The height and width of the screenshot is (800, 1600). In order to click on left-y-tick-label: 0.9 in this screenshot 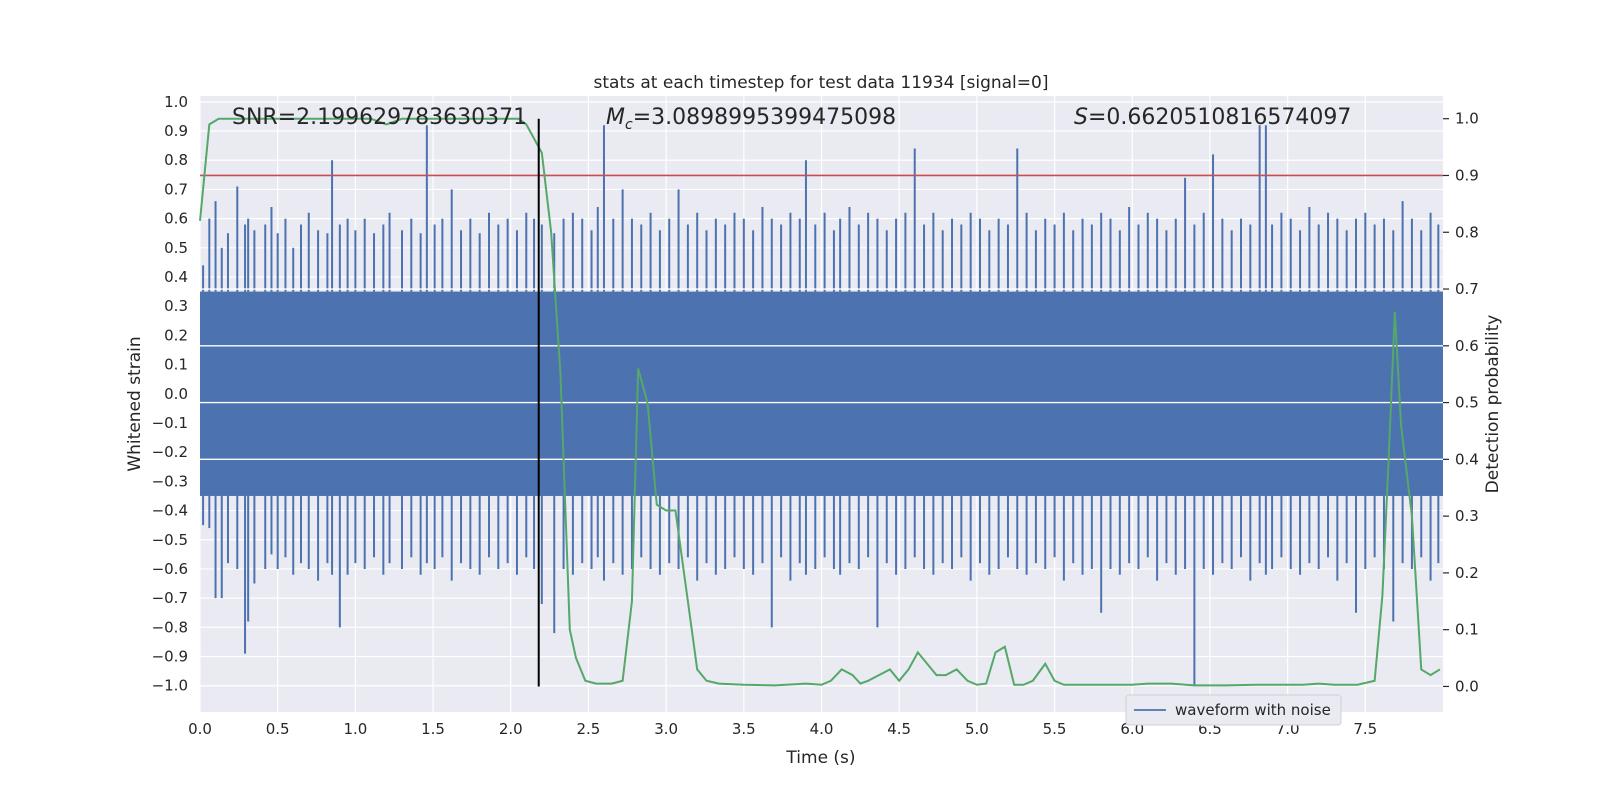, I will do `click(176, 131)`.